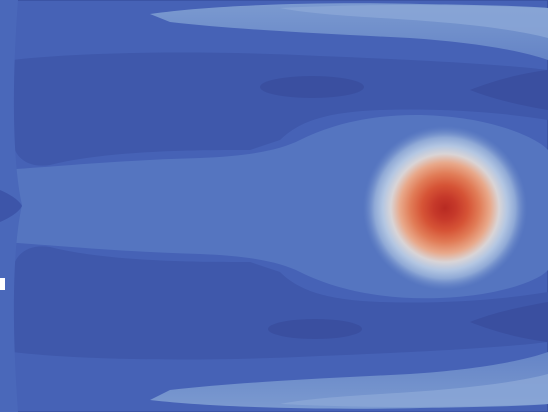 The width and height of the screenshot is (548, 412). What do you see at coordinates (445, 208) in the screenshot?
I see `hotspot` at bounding box center [445, 208].